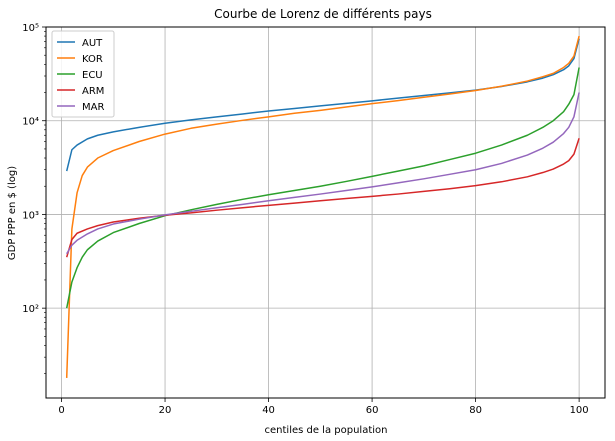 The height and width of the screenshot is (441, 615). Describe the element at coordinates (268, 410) in the screenshot. I see `x-tick-label: 40` at that location.